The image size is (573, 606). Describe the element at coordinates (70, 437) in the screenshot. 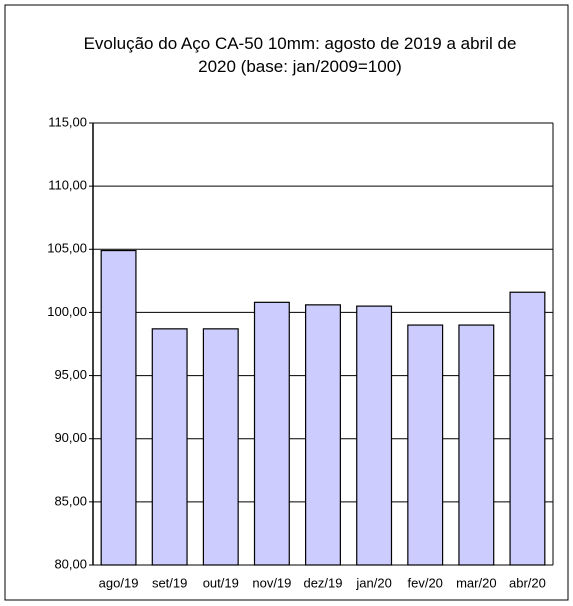

I see `y-tick-label: 90,00` at that location.